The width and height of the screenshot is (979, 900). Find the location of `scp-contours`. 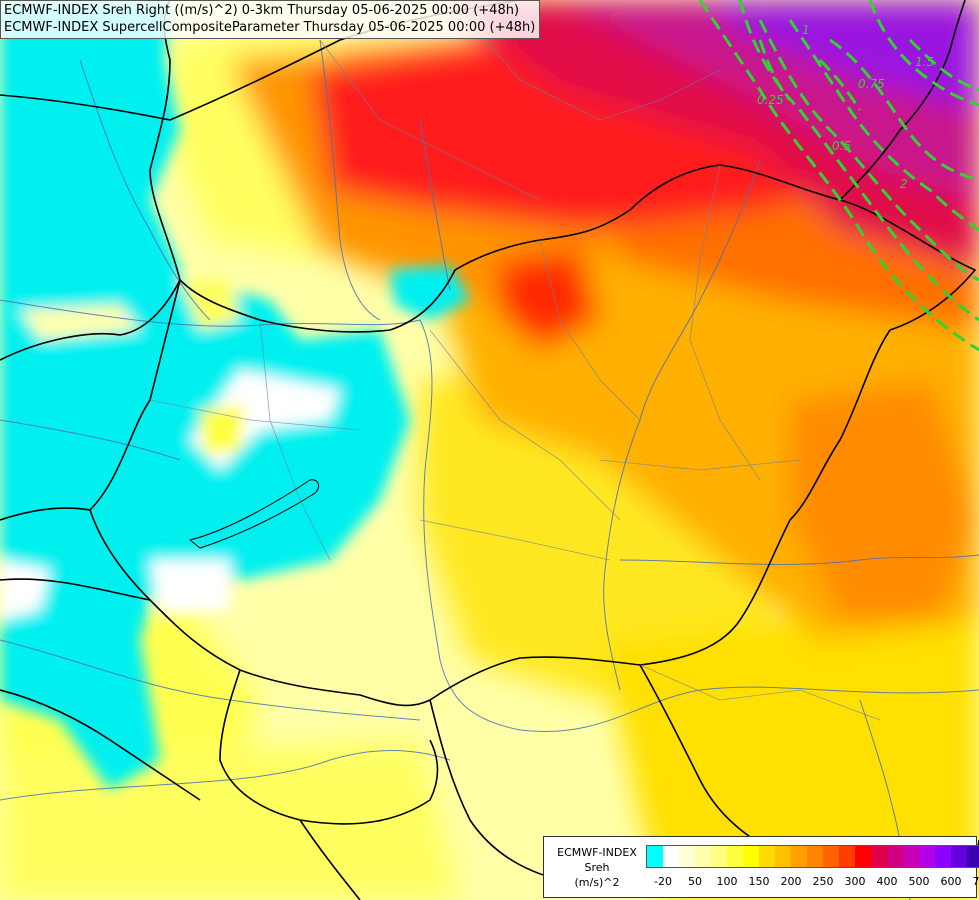

scp-contours is located at coordinates (838, 176).